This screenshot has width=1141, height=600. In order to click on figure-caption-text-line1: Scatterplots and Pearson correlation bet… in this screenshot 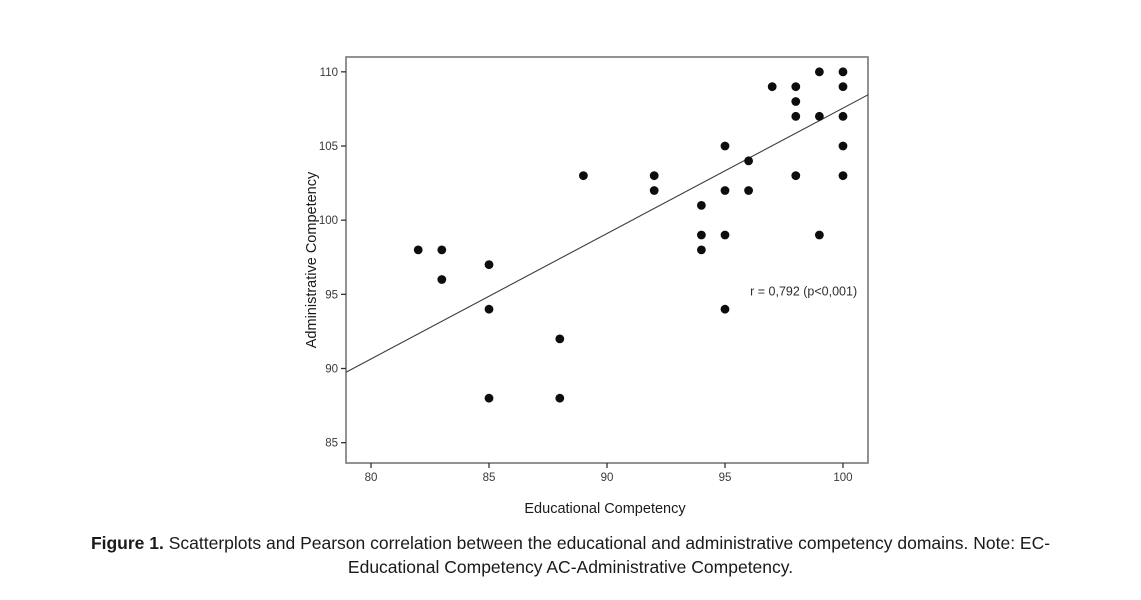, I will do `click(607, 543)`.